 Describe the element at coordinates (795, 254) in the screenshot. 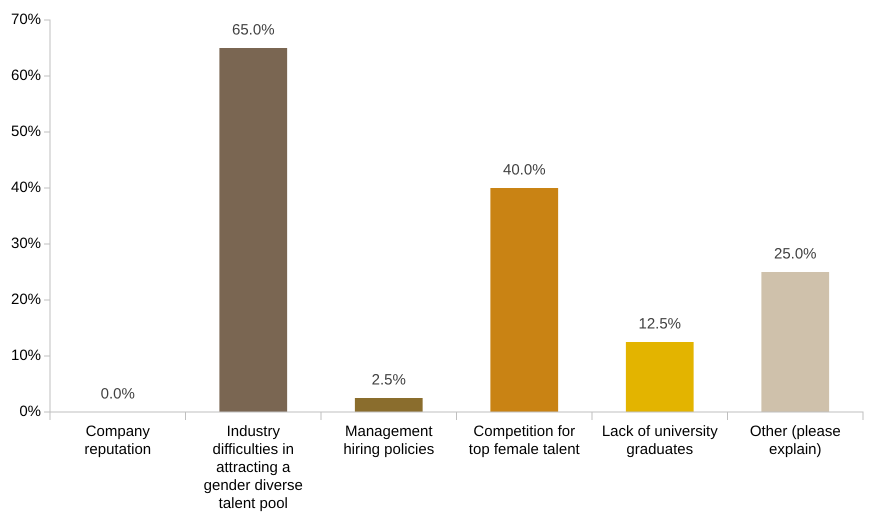

I see `data-label: 25.0%` at that location.